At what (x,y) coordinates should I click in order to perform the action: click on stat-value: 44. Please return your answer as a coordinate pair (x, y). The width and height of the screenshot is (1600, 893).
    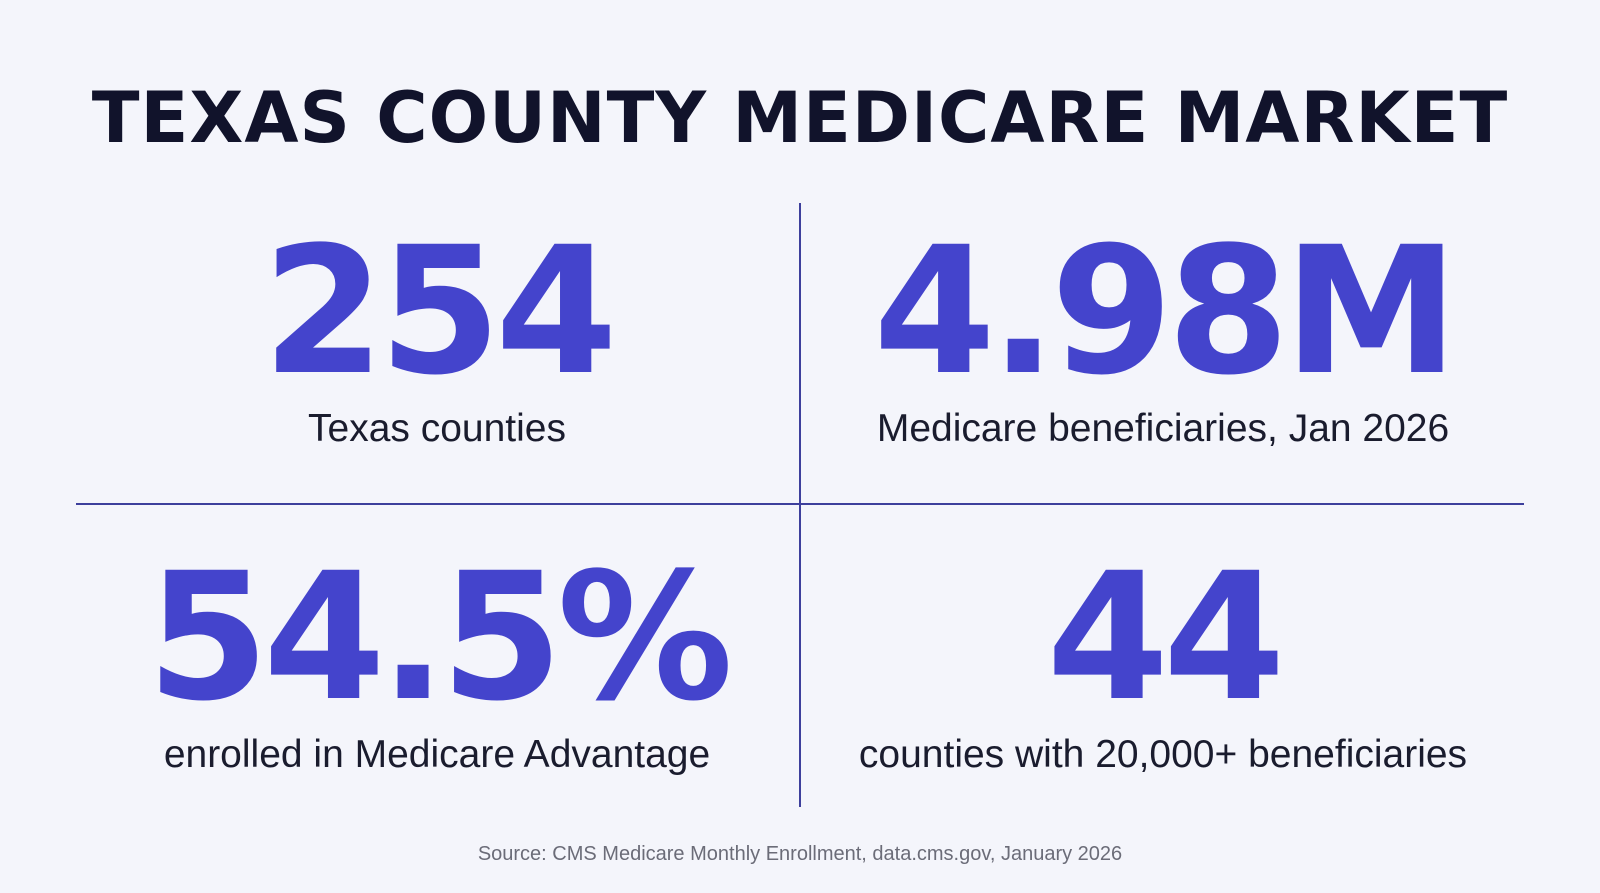
    Looking at the image, I should click on (1166, 637).